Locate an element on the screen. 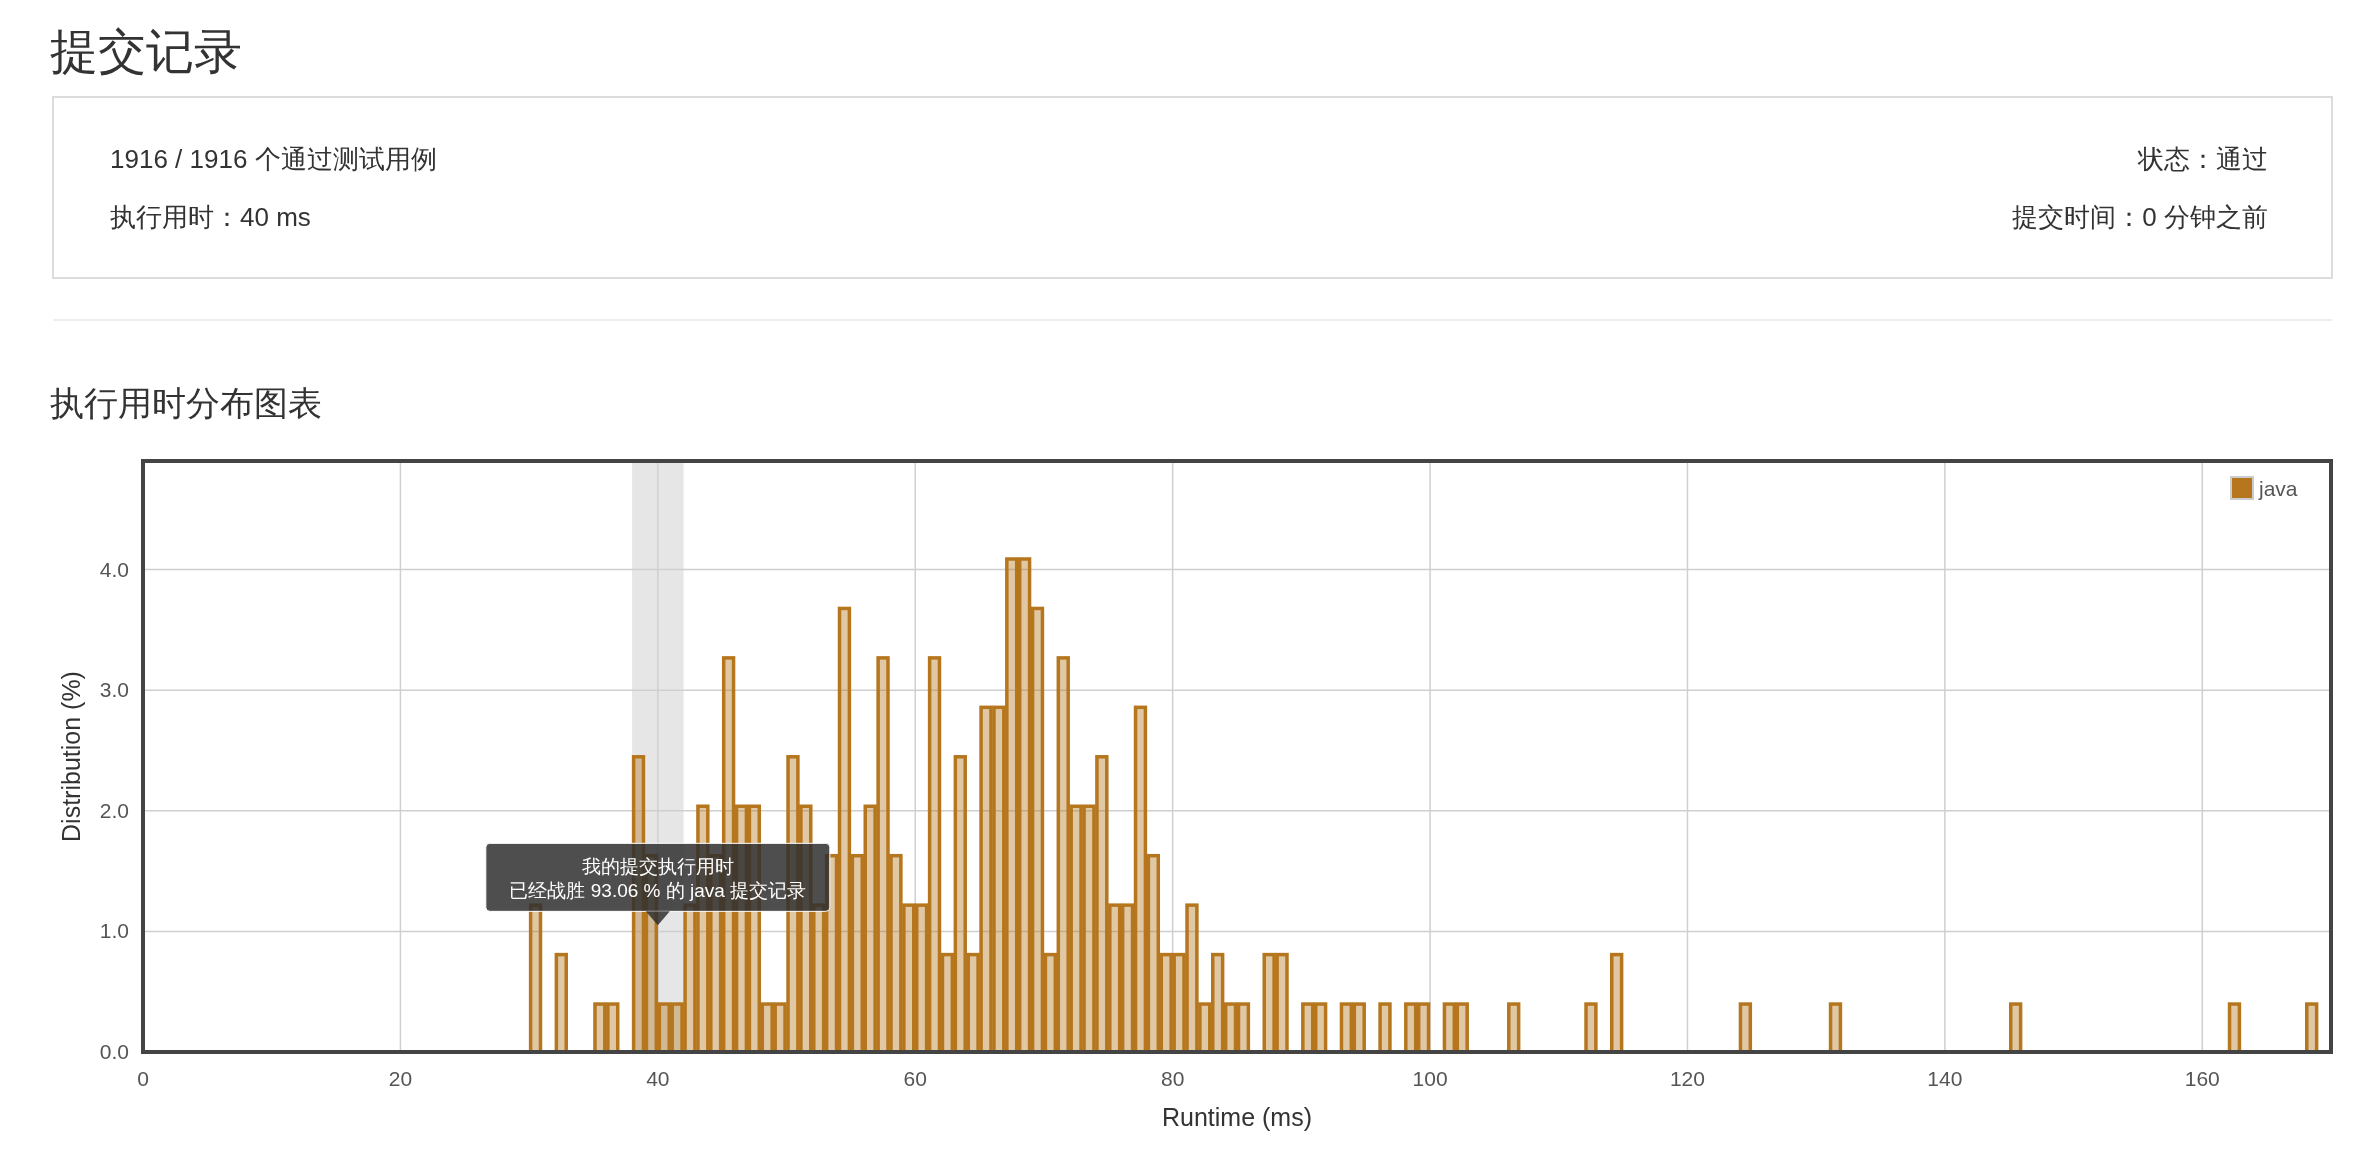 Image resolution: width=2360 pixels, height=1160 pixels. text: 状态：通过 is located at coordinates (2202, 159).